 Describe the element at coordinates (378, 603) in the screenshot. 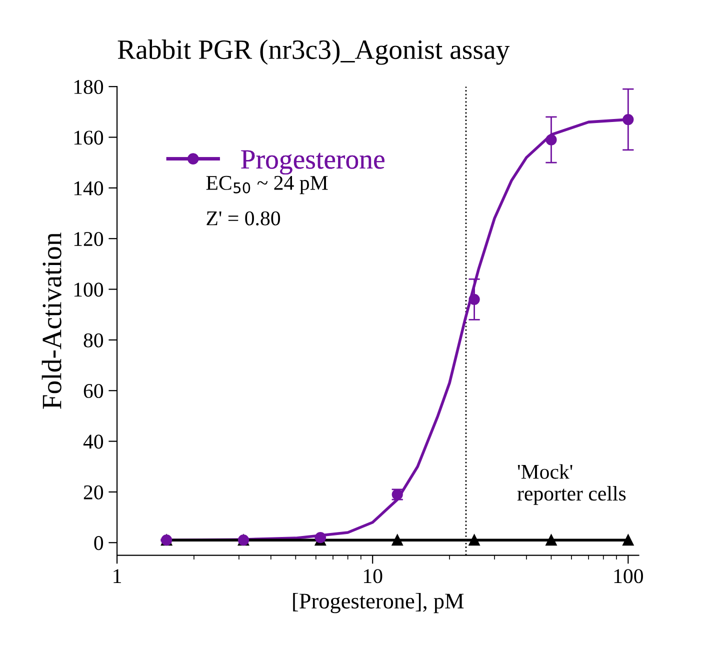

I see `x-axis-title: [Progesterone], pM` at that location.